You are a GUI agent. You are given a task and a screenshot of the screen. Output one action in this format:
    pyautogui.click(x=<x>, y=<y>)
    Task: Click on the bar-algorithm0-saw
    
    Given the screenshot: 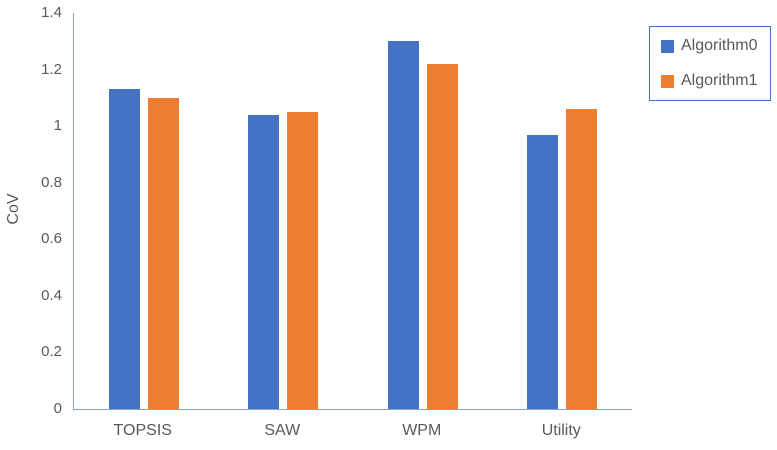 What is the action you would take?
    pyautogui.click(x=264, y=261)
    